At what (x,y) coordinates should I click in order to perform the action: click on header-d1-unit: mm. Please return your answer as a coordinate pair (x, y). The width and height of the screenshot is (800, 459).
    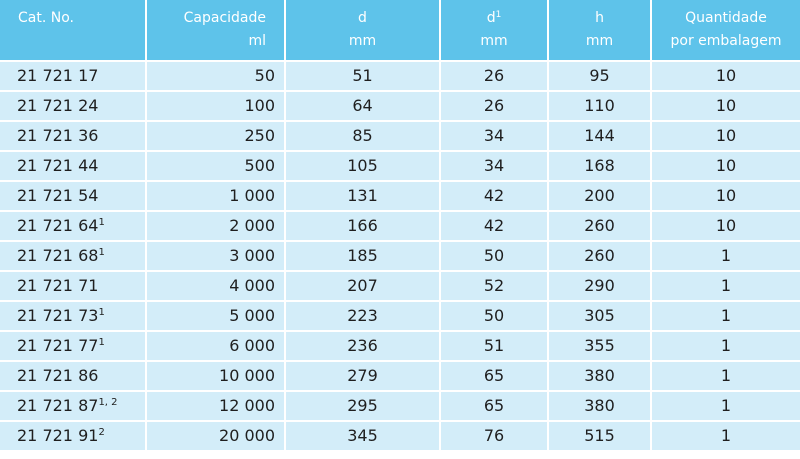
    Looking at the image, I should click on (494, 41).